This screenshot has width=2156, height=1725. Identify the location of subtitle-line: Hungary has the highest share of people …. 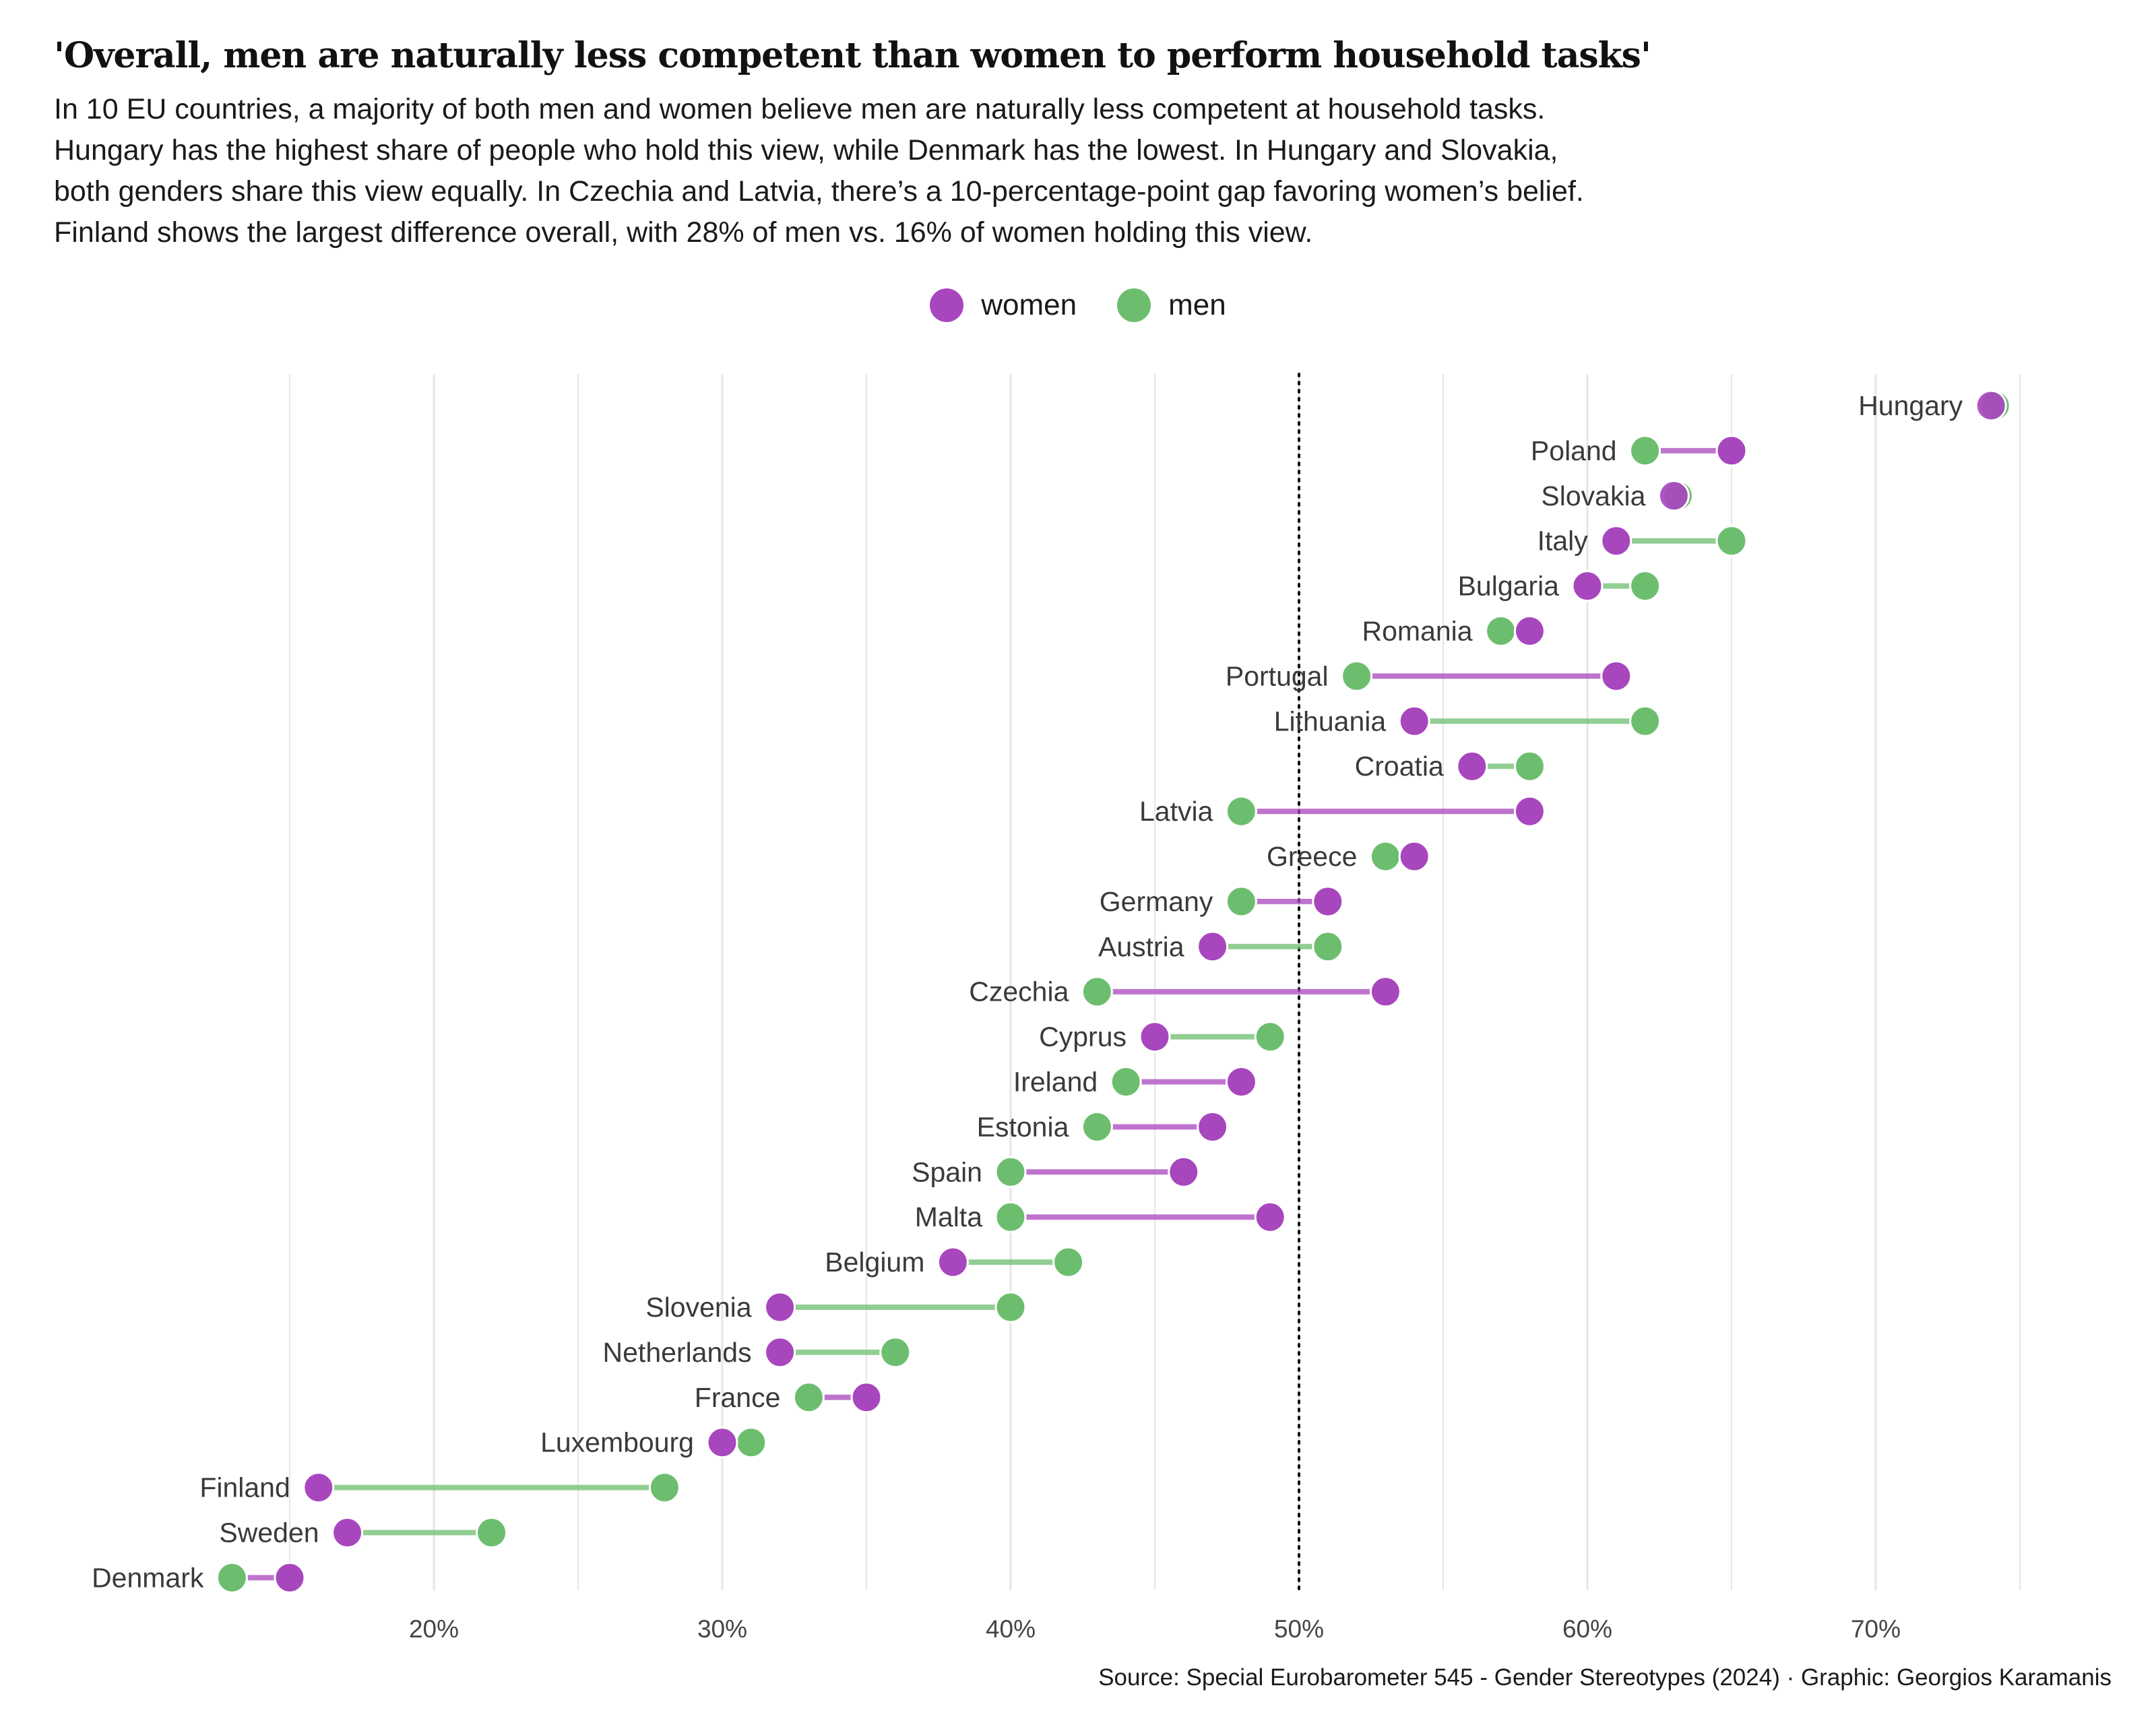
(806, 150).